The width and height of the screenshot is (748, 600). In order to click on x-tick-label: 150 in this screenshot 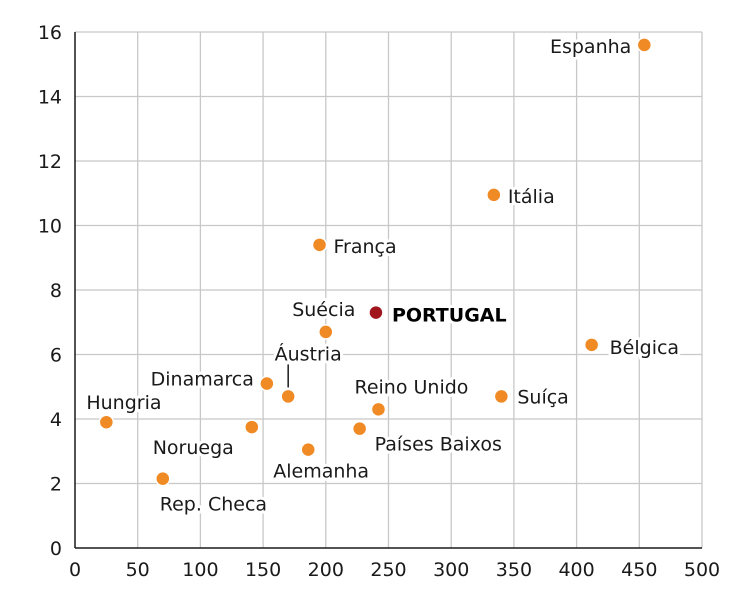, I will do `click(263, 570)`.